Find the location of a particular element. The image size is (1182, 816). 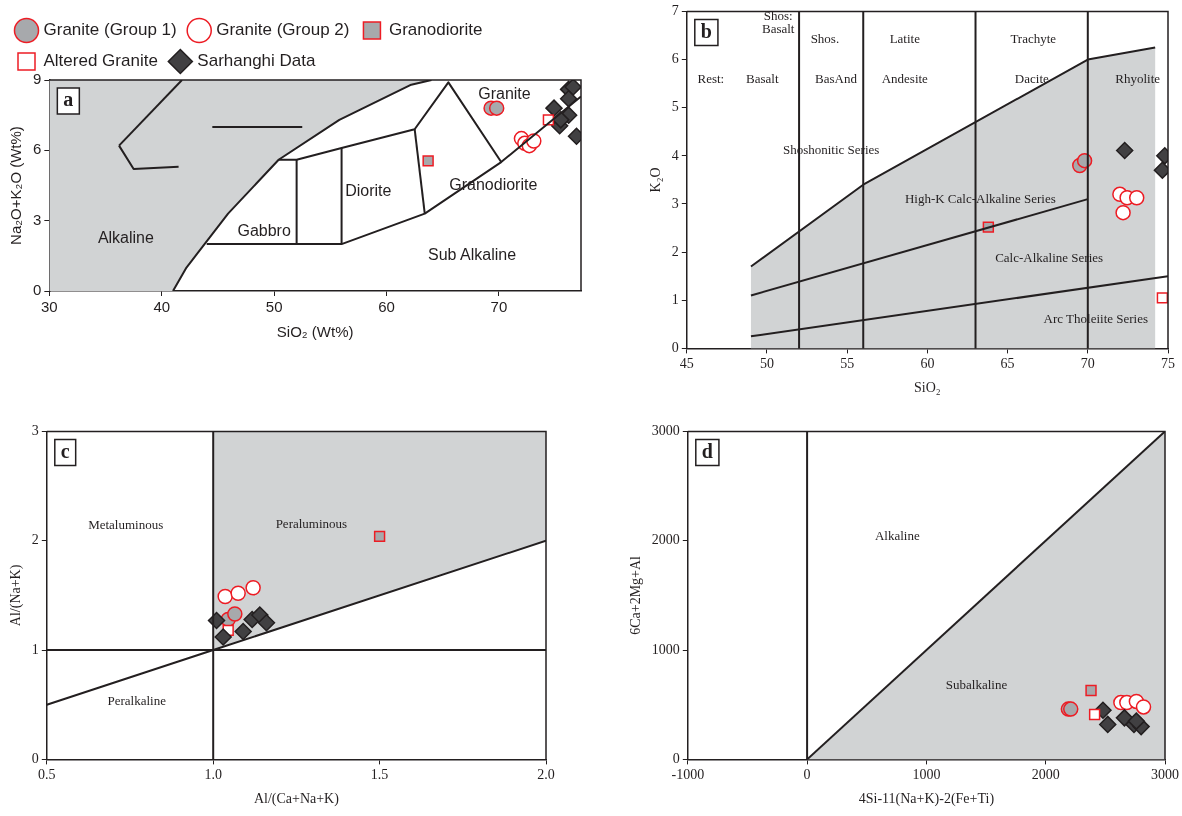

annotation: Granite is located at coordinates (504, 94).